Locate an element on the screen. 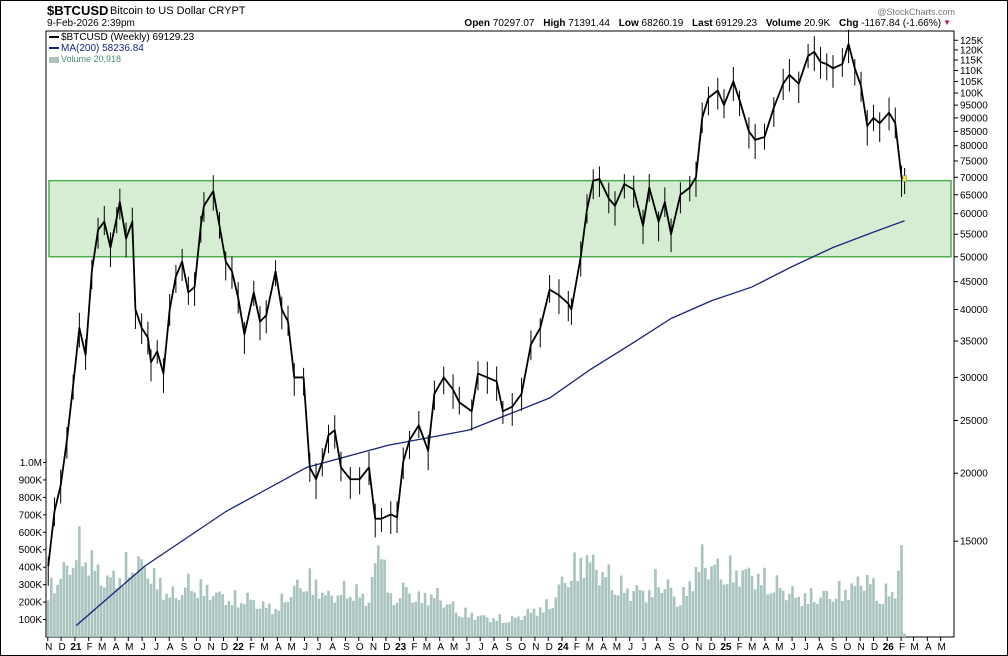  x-tick-label: D is located at coordinates (874, 647).